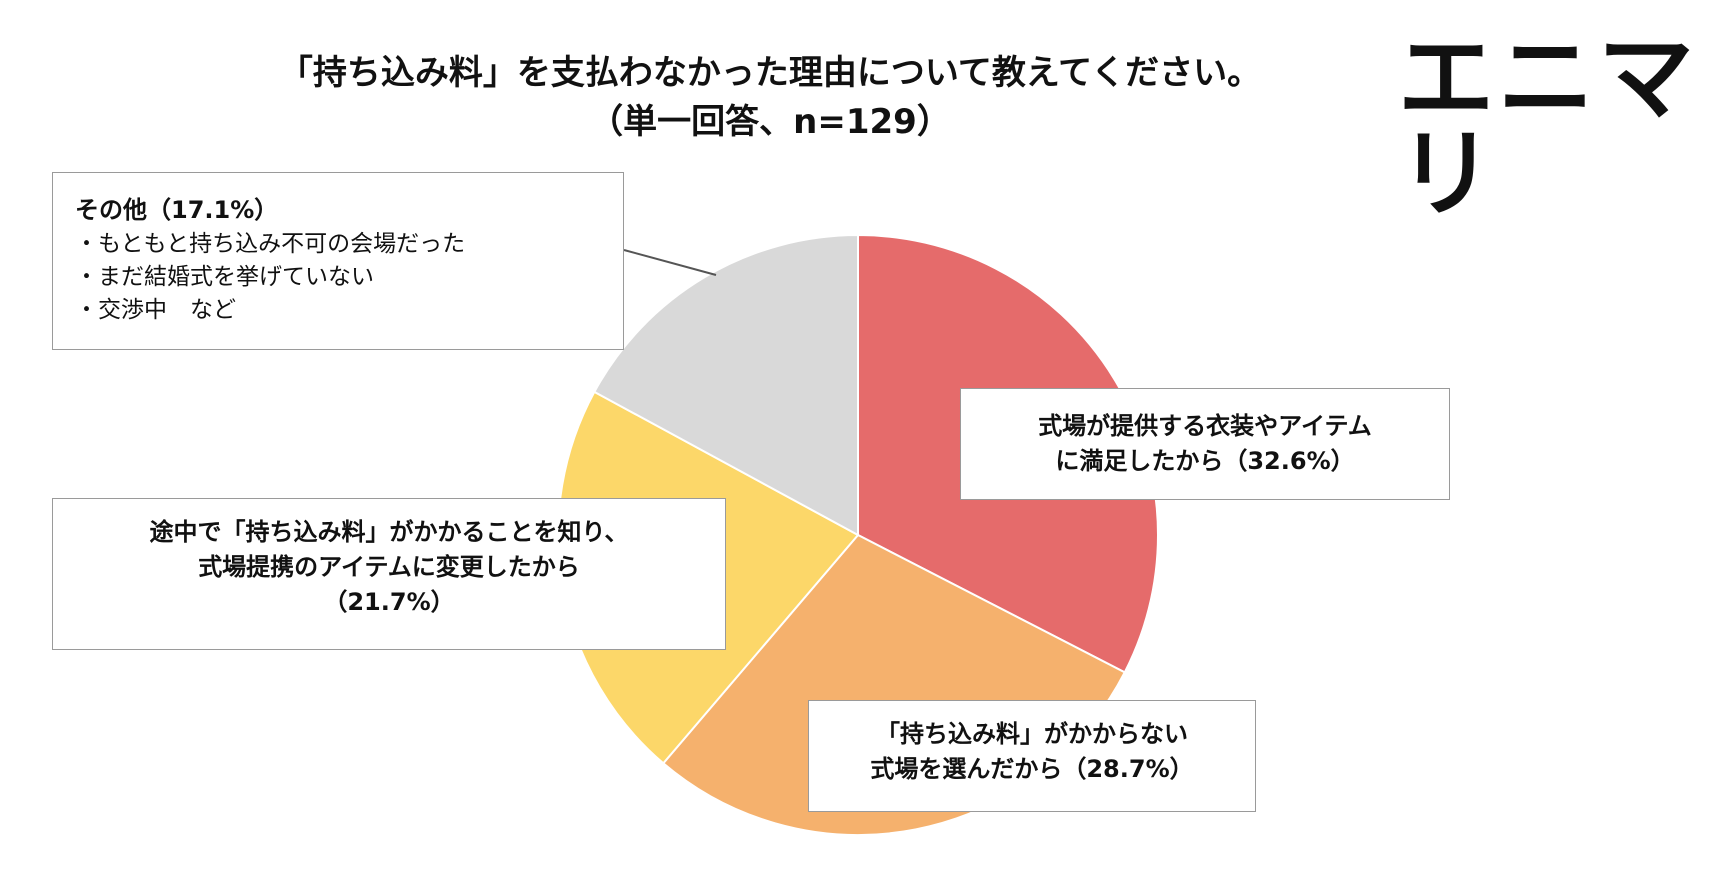  What do you see at coordinates (1548, 126) in the screenshot?
I see `brand-logo: エニマリ` at bounding box center [1548, 126].